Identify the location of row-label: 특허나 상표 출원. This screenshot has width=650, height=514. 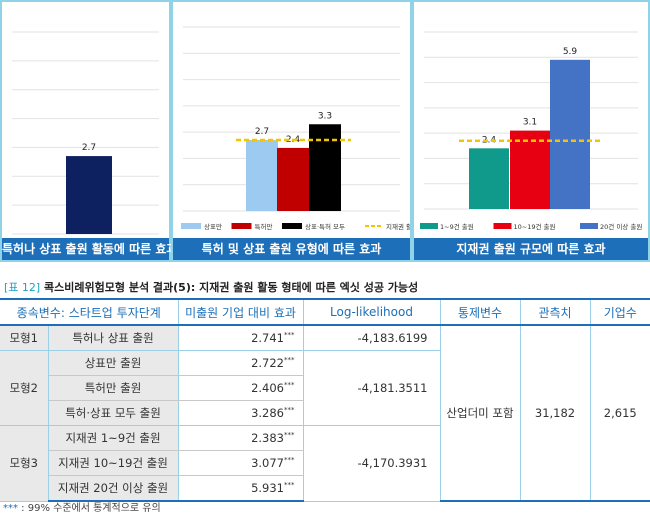
(113, 338).